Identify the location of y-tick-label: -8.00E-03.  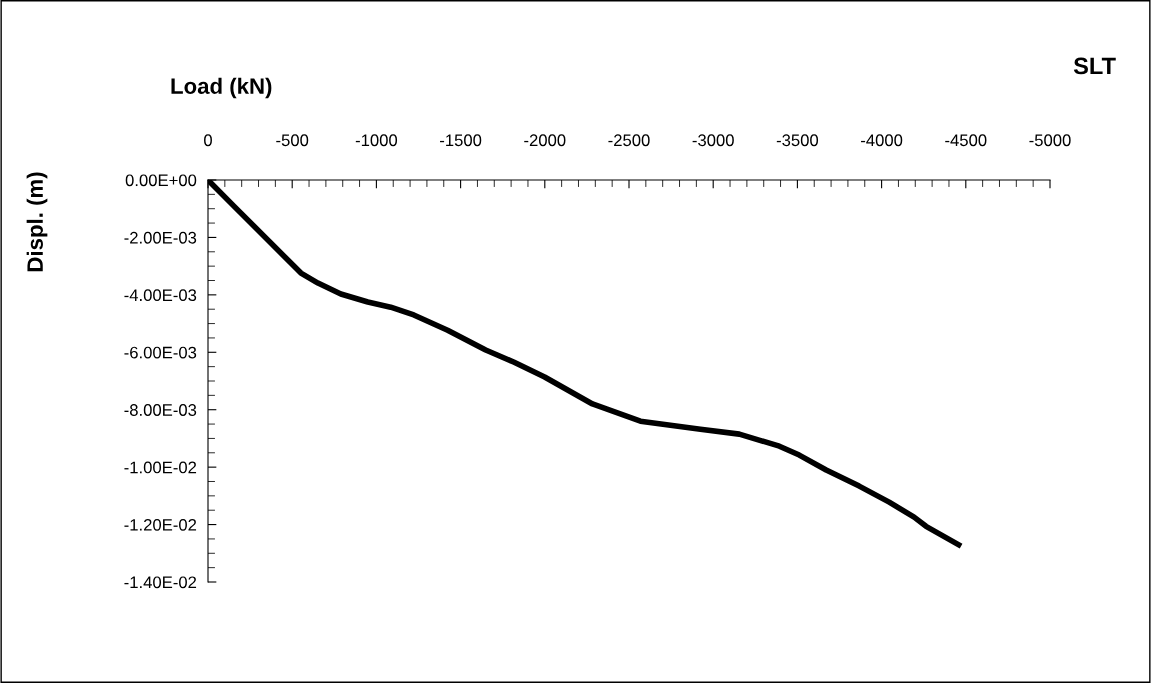
(160, 410).